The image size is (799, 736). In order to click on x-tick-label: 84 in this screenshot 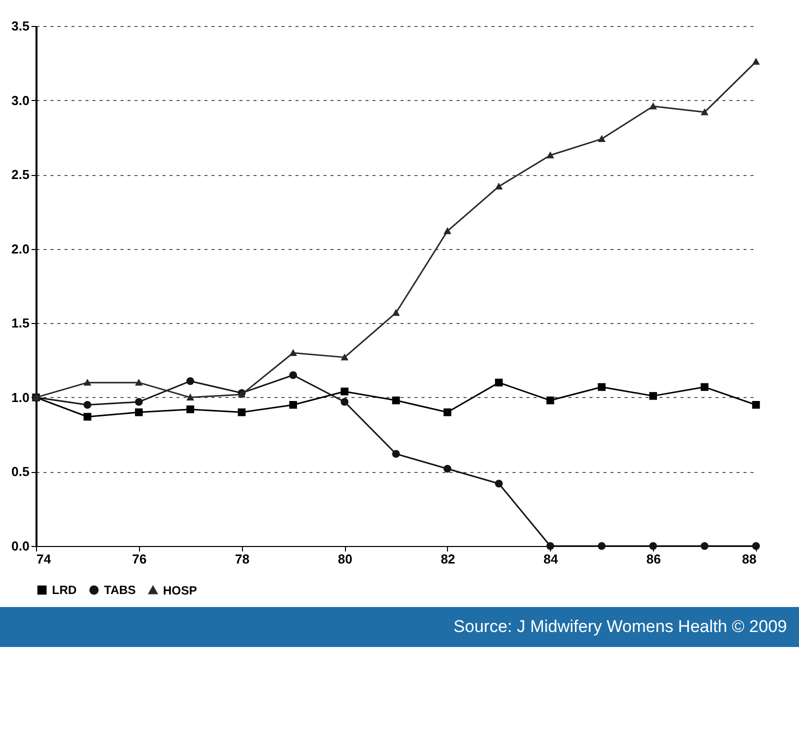, I will do `click(551, 559)`.